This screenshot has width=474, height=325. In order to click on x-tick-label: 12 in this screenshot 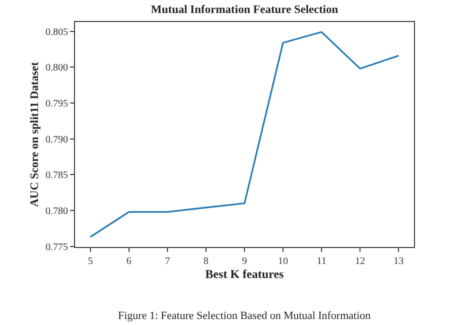, I will do `click(360, 261)`.